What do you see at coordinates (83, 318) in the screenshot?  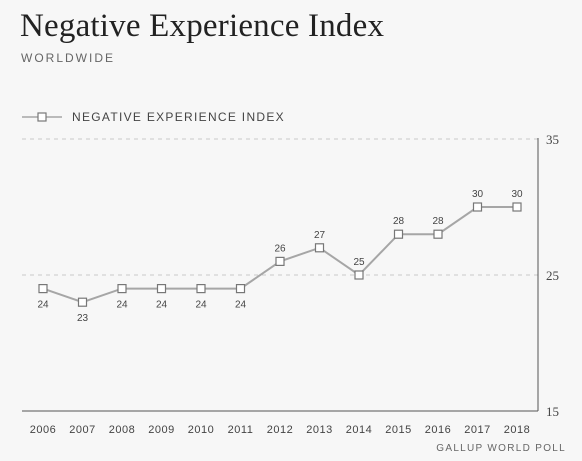 I see `data-label: 23` at bounding box center [83, 318].